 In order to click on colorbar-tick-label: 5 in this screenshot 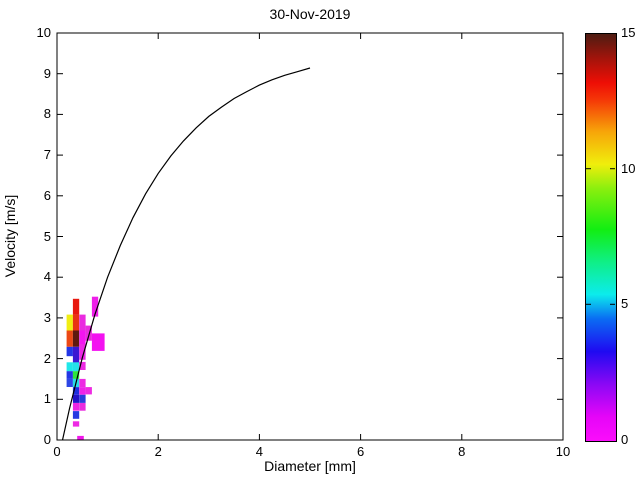, I will do `click(625, 304)`.